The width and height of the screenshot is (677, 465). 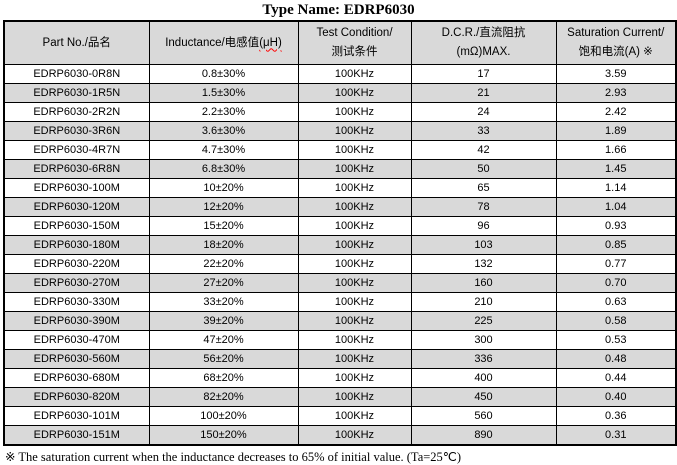 What do you see at coordinates (616, 264) in the screenshot?
I see `cell-saturation-current: 0.77` at bounding box center [616, 264].